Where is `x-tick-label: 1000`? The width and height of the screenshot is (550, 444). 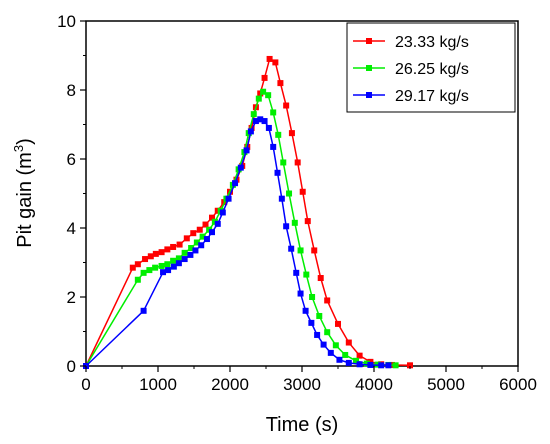
x-tick-label: 1000 is located at coordinates (158, 384).